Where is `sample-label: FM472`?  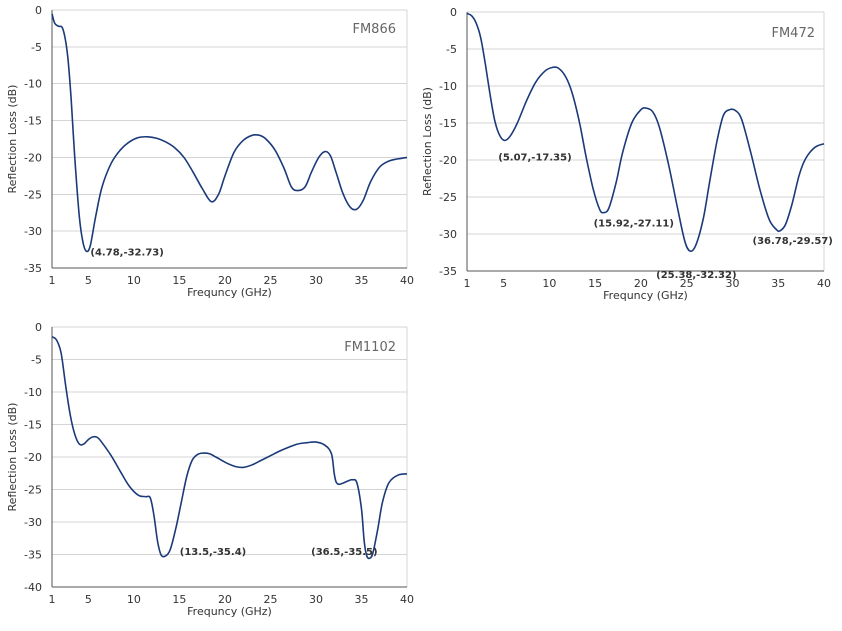 sample-label: FM472 is located at coordinates (793, 33).